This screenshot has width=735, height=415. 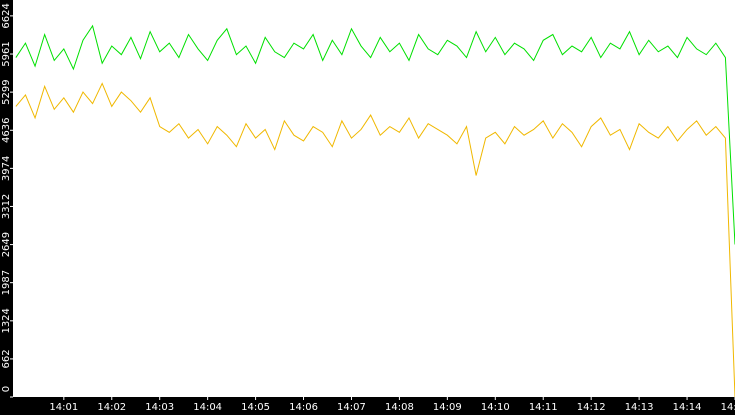 I want to click on x-tick-label: 14:01, so click(x=63, y=407).